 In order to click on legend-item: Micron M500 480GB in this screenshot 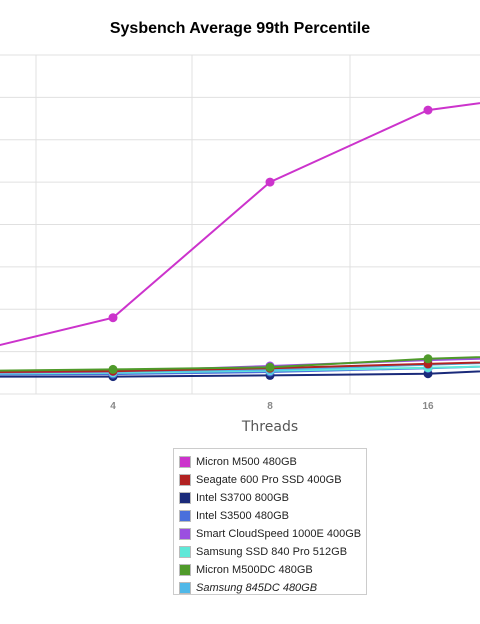, I will do `click(270, 462)`.